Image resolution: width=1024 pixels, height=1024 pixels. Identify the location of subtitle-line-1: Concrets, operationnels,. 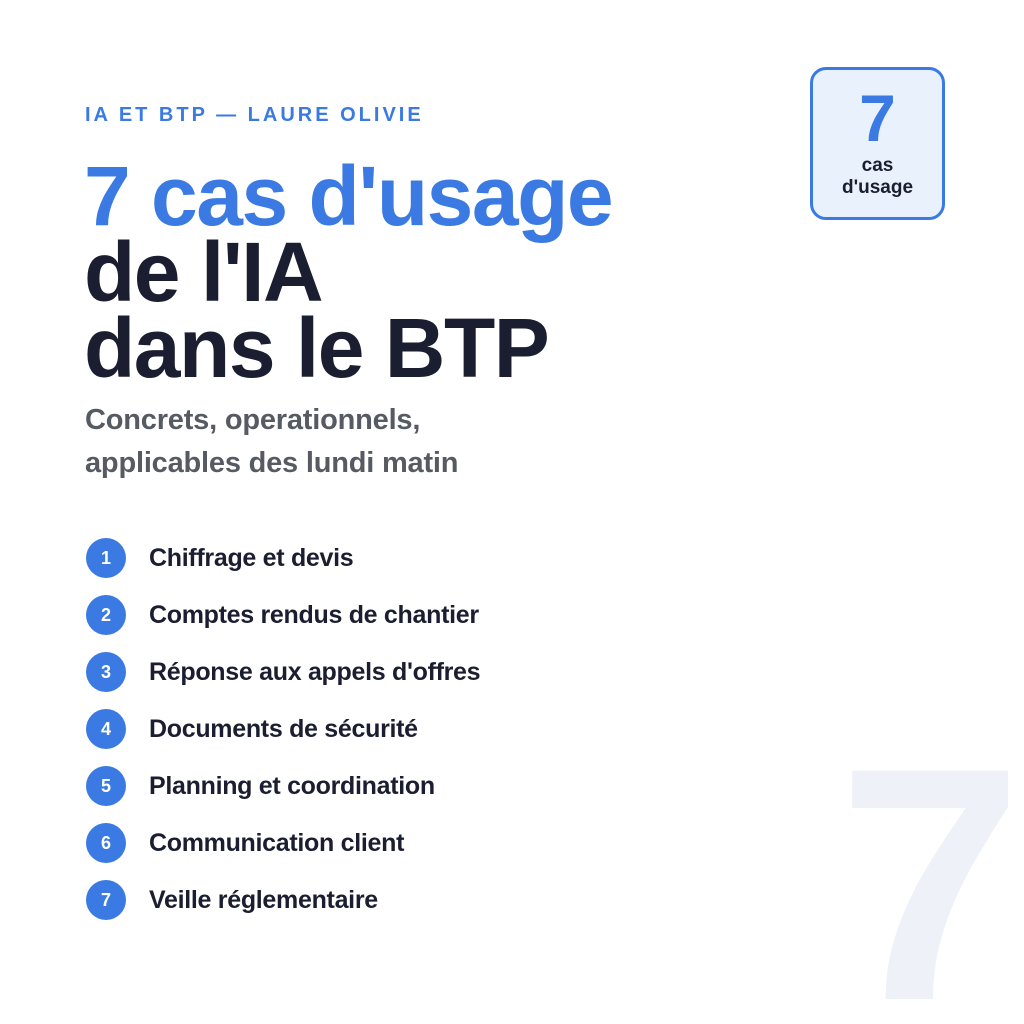
(253, 420).